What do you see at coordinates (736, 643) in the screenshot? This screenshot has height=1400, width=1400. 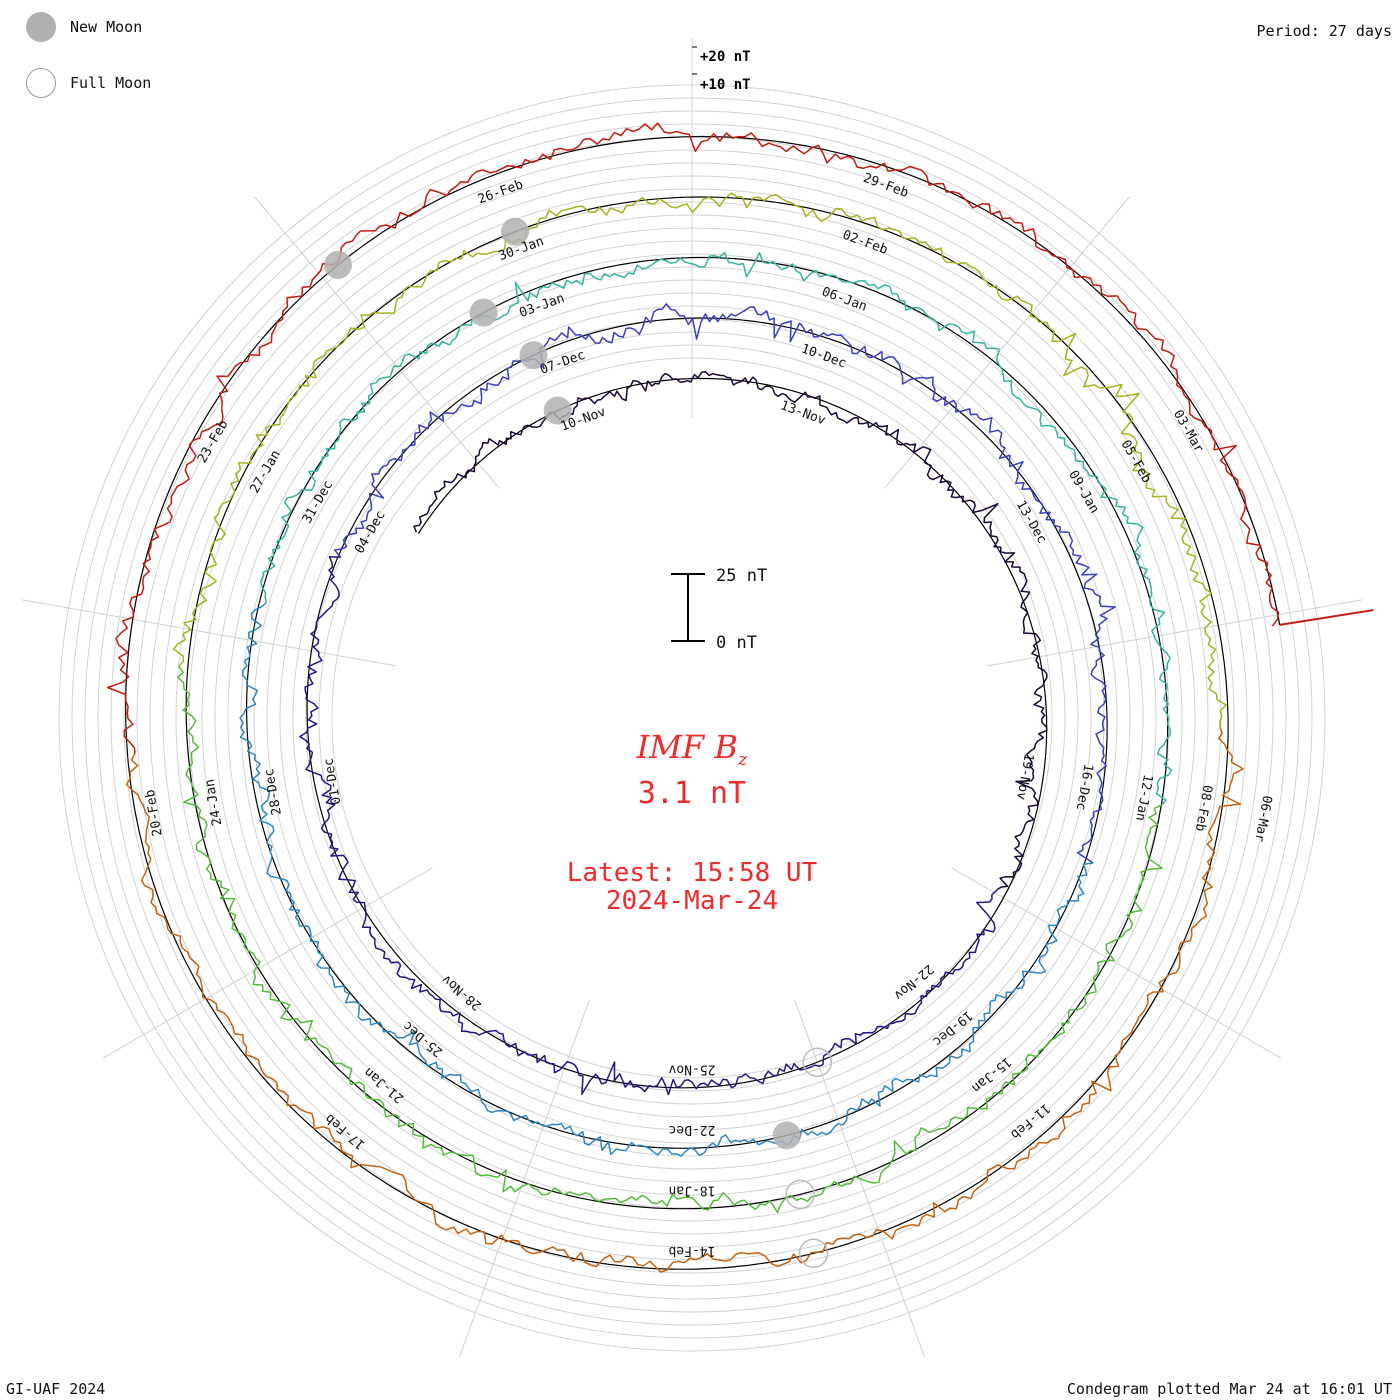 I see `scale-bar-bottom-label: 0 nT` at bounding box center [736, 643].